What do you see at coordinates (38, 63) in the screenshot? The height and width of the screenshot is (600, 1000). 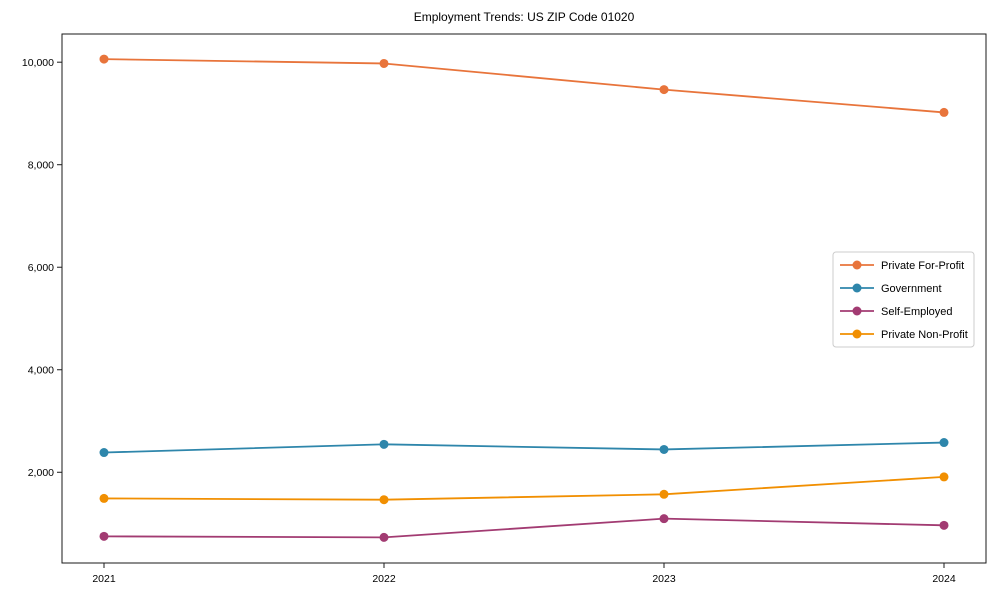 I see `y-tick-label: 10,000` at bounding box center [38, 63].